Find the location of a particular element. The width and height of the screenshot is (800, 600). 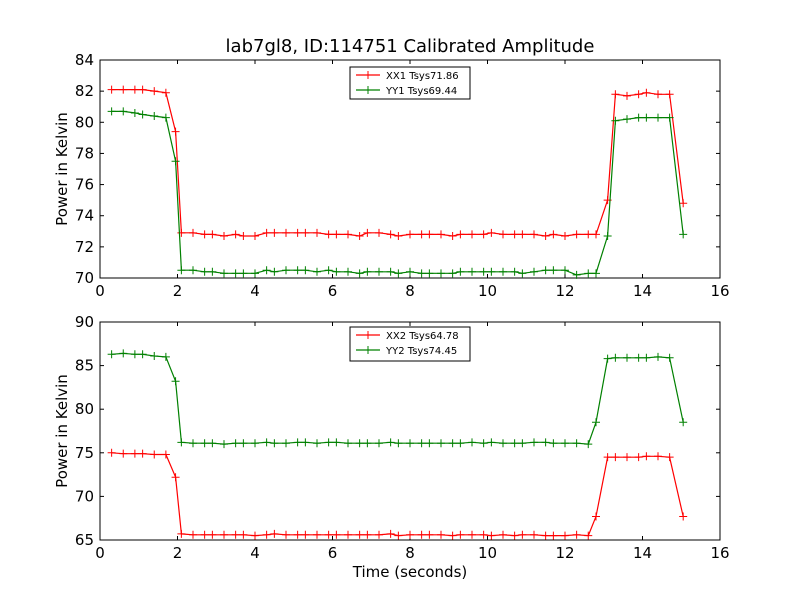

y-tick-label: 80 is located at coordinates (84, 122).